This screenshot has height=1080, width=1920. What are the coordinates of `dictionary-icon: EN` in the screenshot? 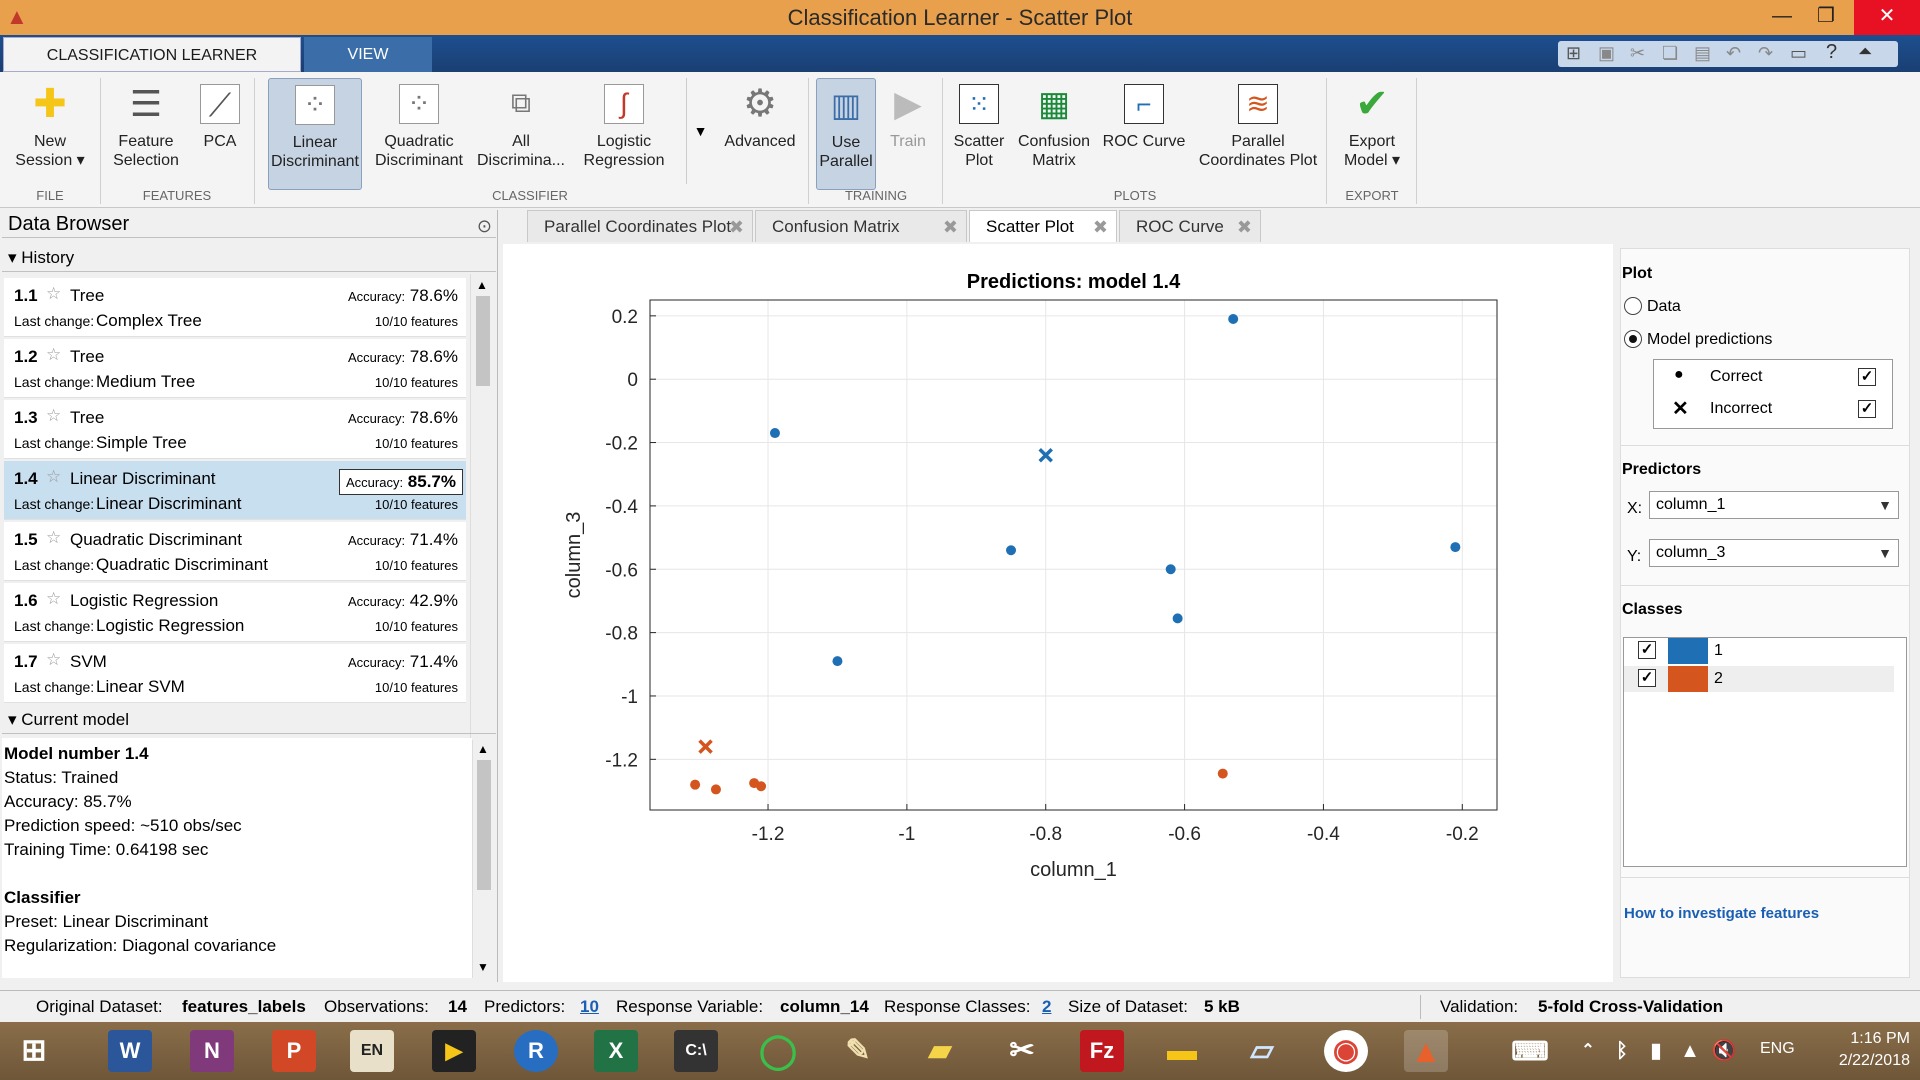 It's located at (372, 1051).